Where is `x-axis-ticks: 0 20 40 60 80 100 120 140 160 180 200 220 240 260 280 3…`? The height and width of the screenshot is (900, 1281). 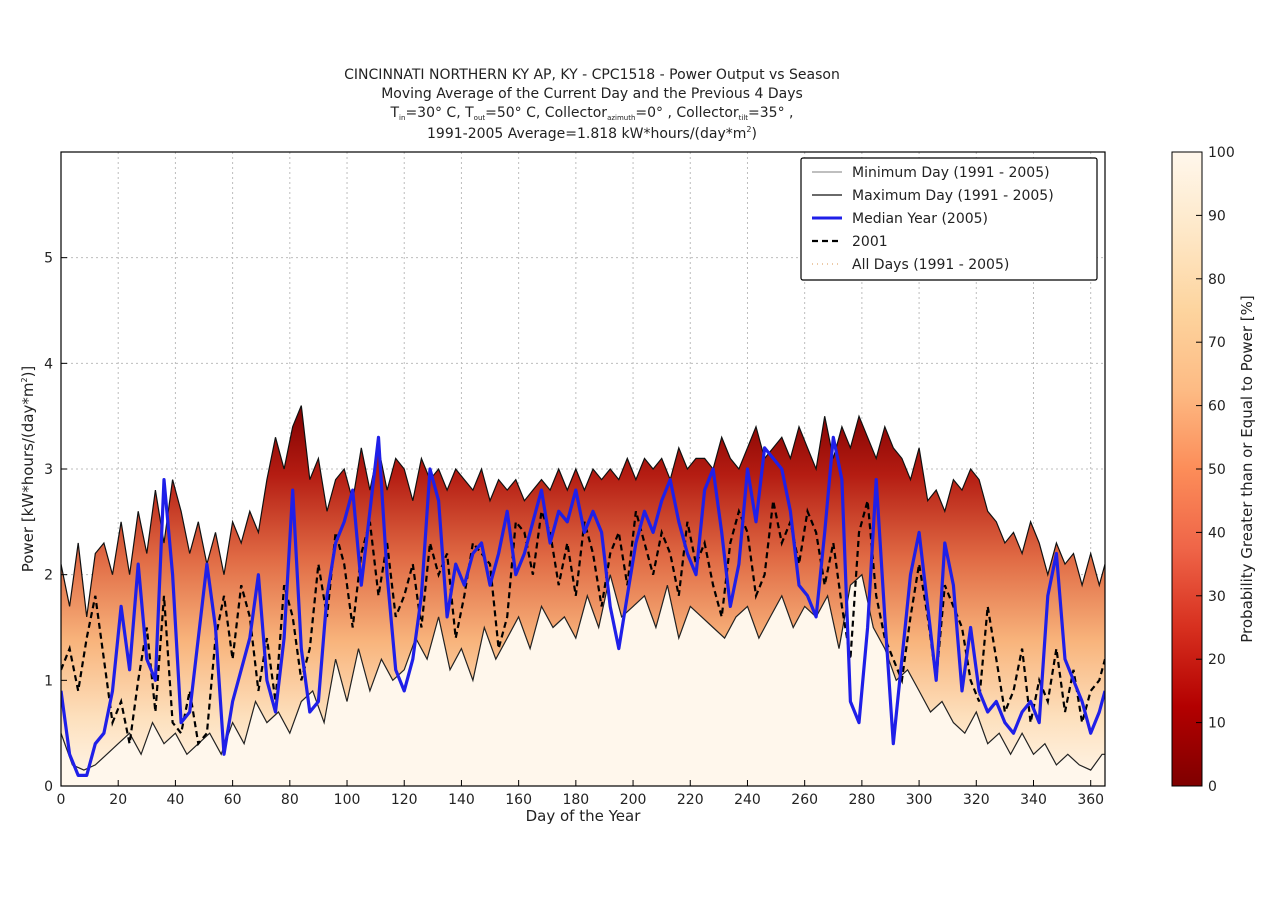
x-axis-ticks: 0 20 40 60 80 100 120 140 160 180 200 220 240 260 280 3… is located at coordinates (580, 794).